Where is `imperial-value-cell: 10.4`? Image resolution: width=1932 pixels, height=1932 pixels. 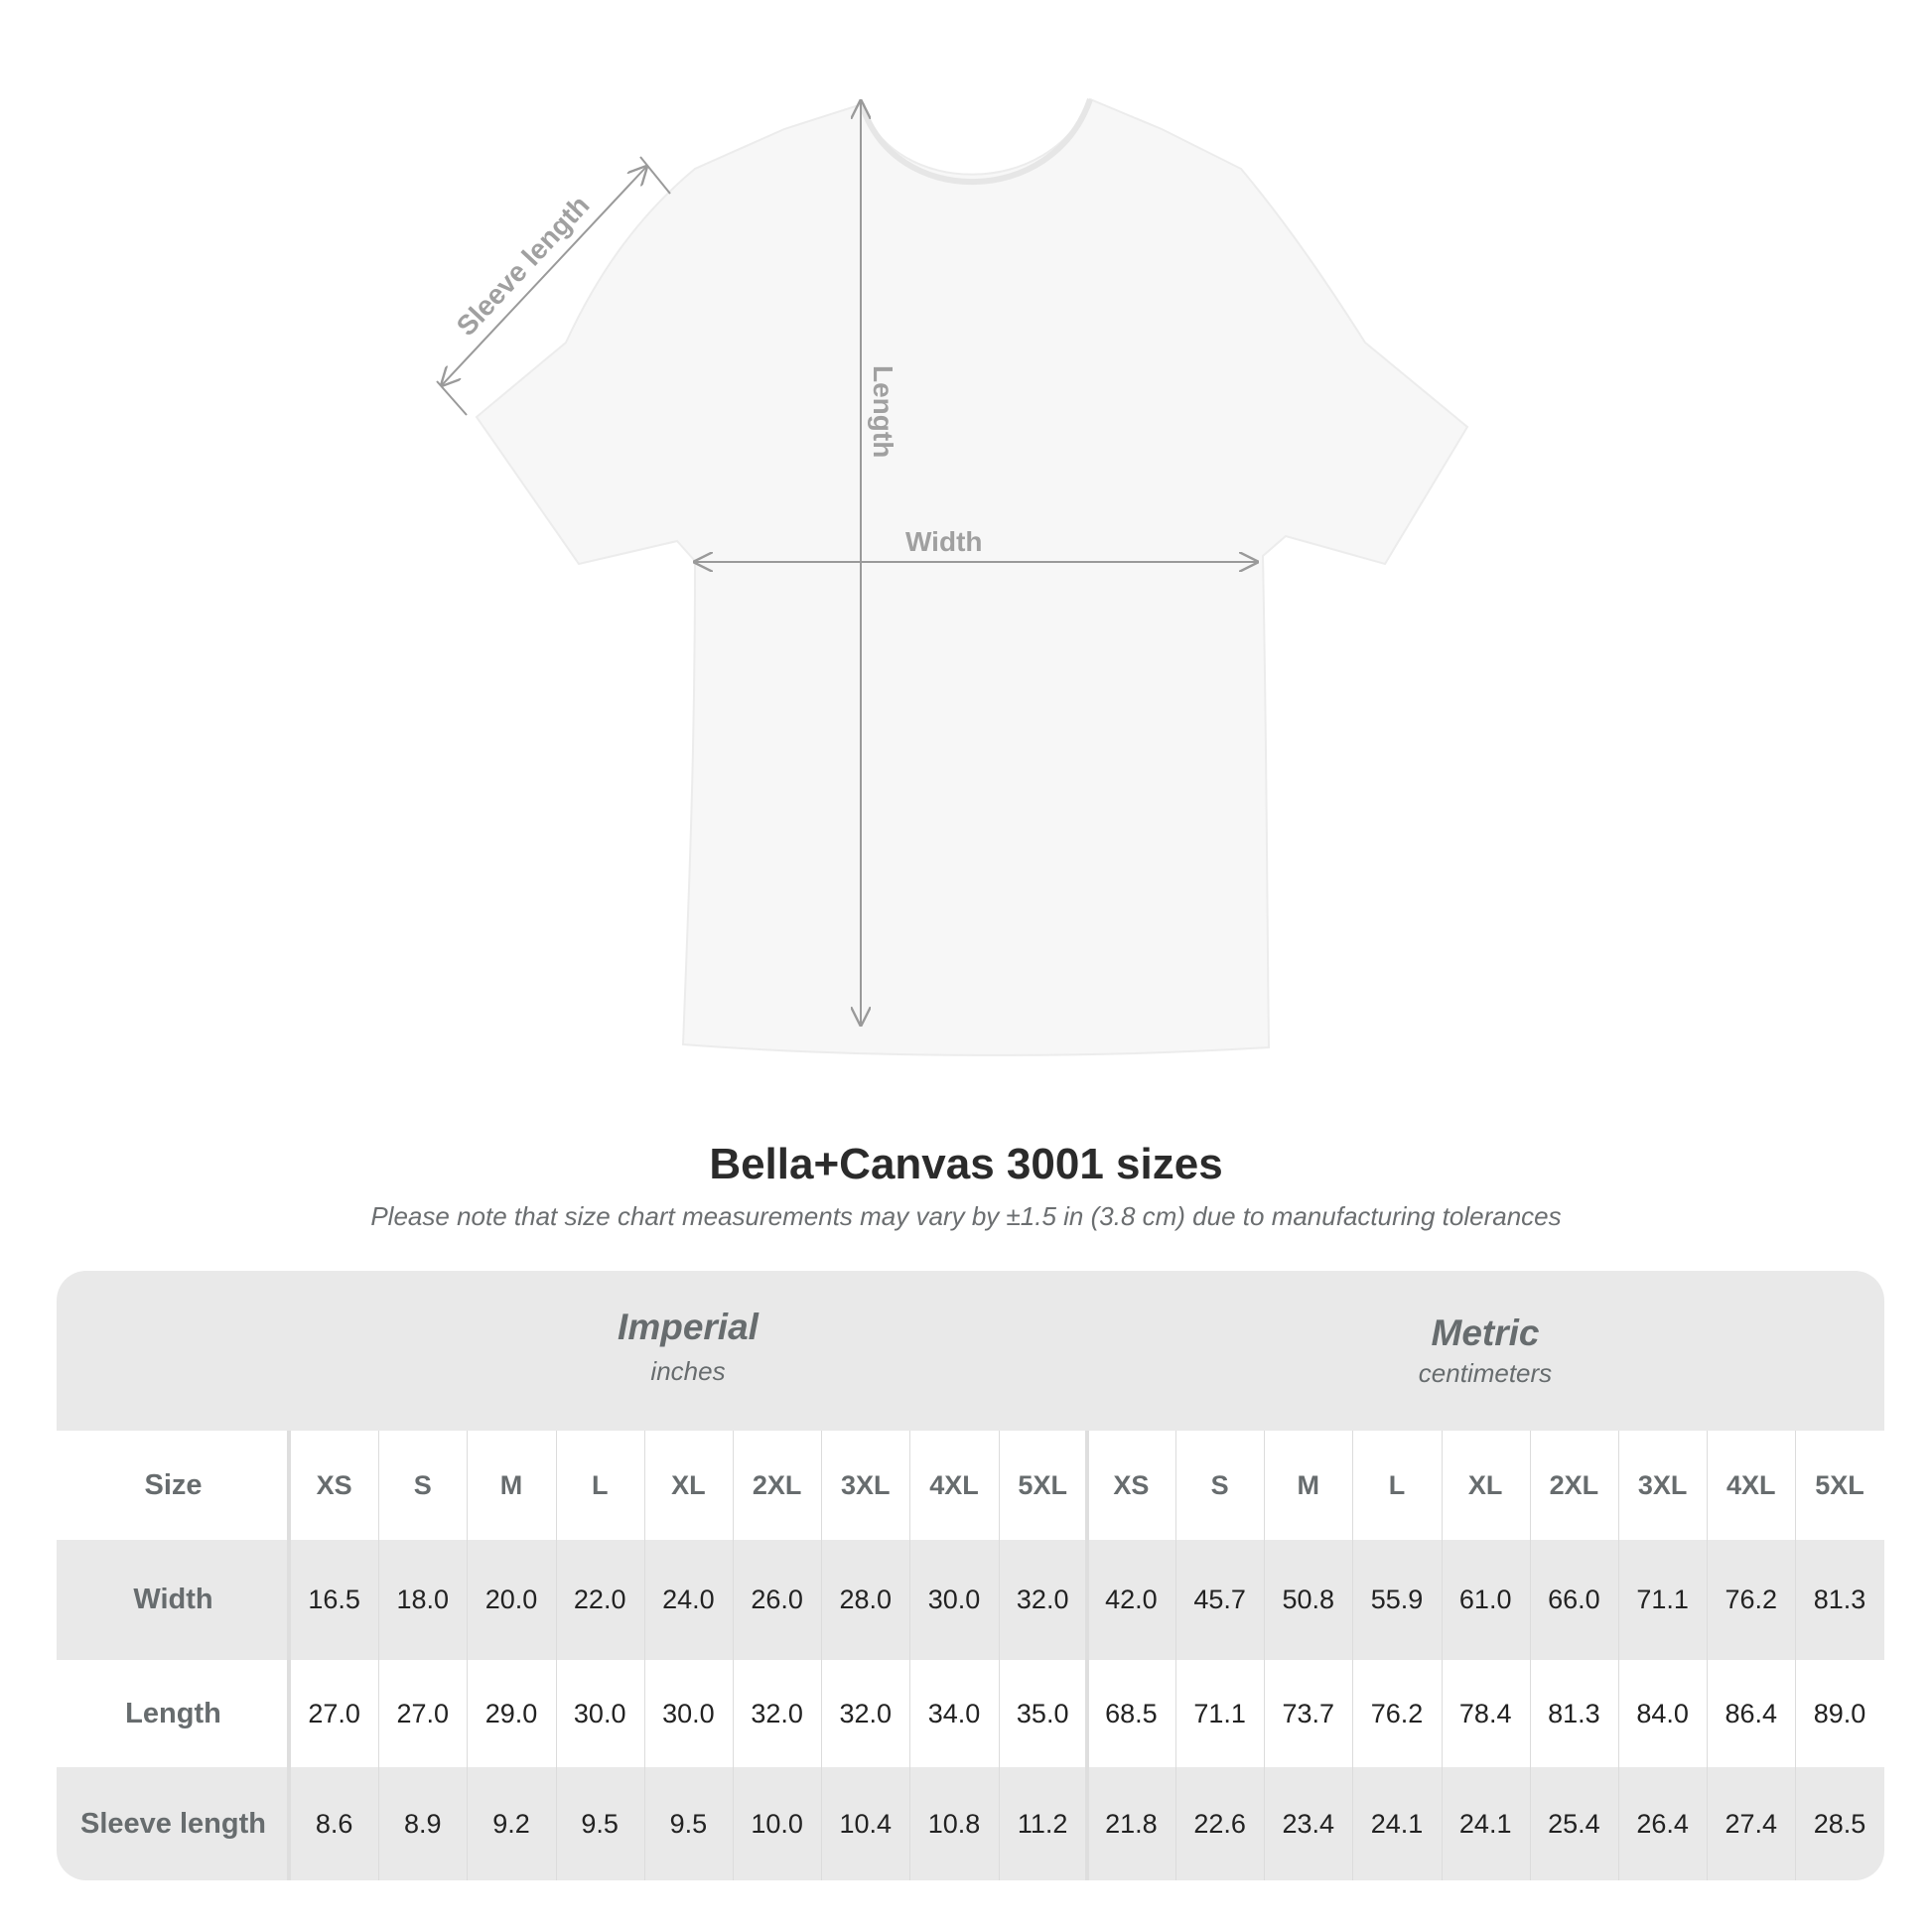
imperial-value-cell: 10.4 is located at coordinates (866, 1823).